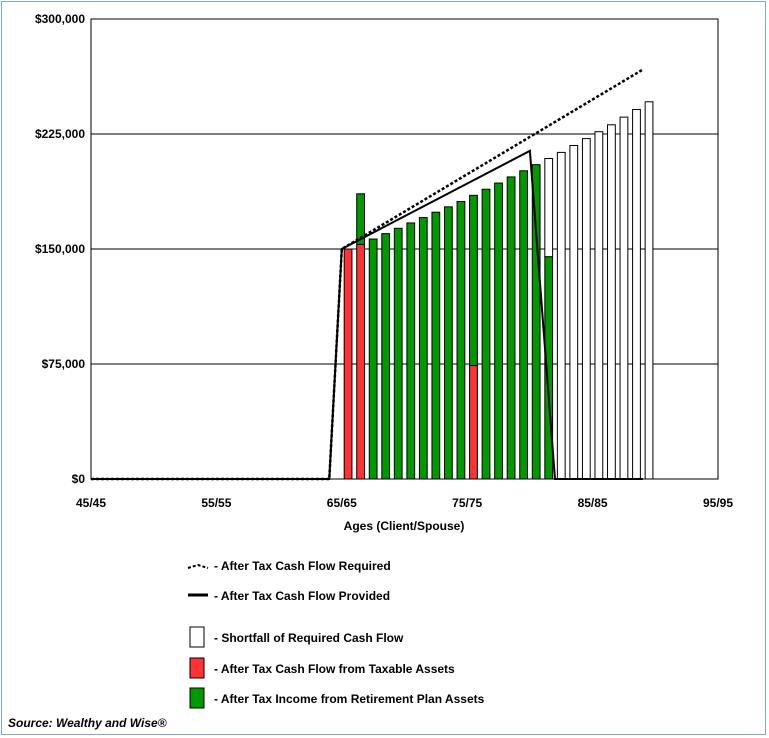 Image resolution: width=769 pixels, height=738 pixels. Describe the element at coordinates (64, 364) in the screenshot. I see `y-tick-label: $75,000` at that location.